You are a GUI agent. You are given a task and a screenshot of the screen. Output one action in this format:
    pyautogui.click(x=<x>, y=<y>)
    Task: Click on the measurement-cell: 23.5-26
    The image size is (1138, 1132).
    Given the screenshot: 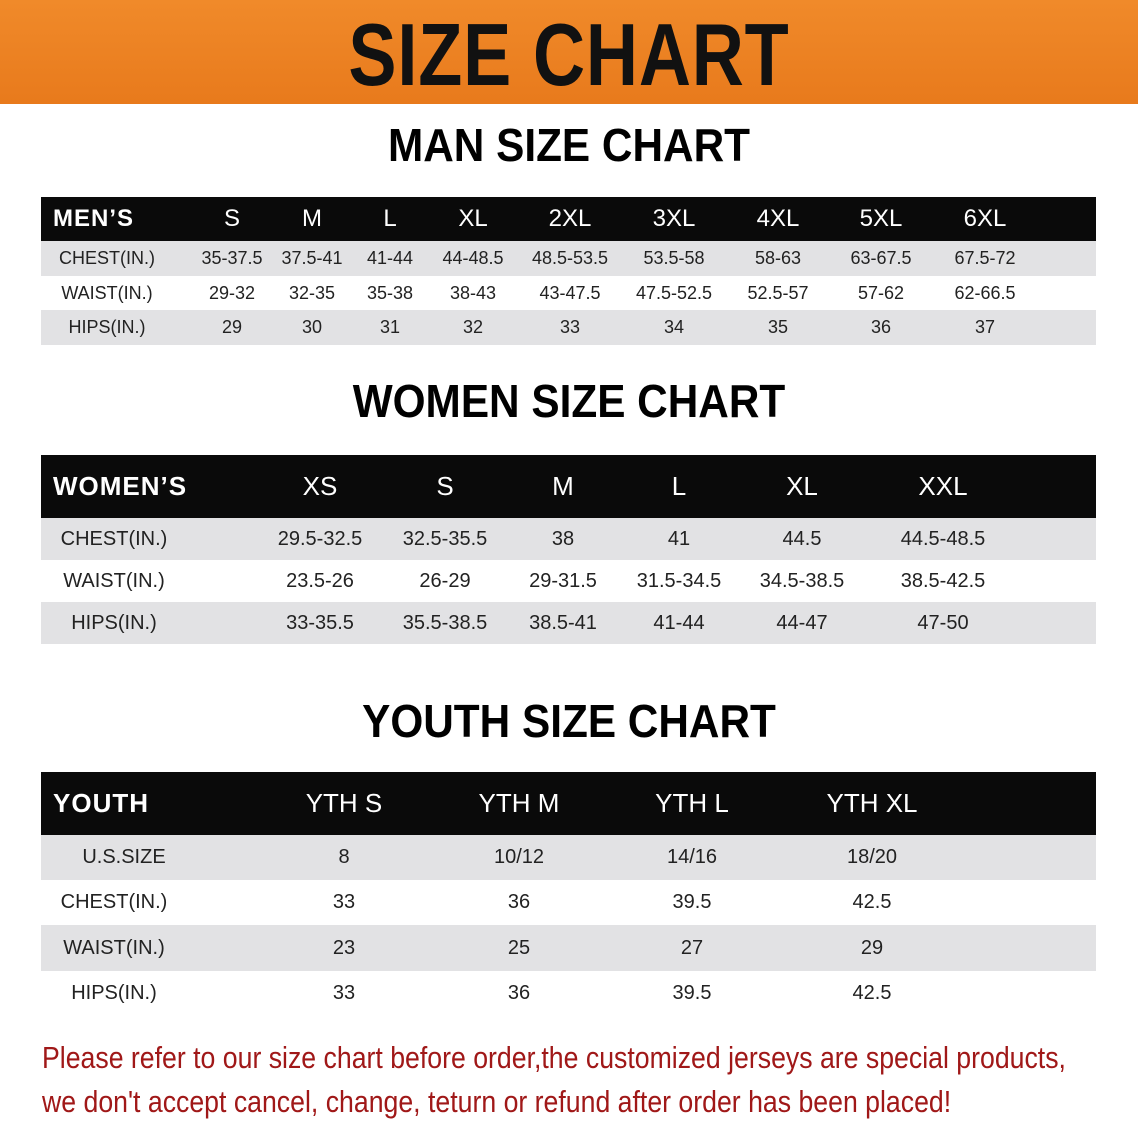 What is the action you would take?
    pyautogui.click(x=320, y=580)
    